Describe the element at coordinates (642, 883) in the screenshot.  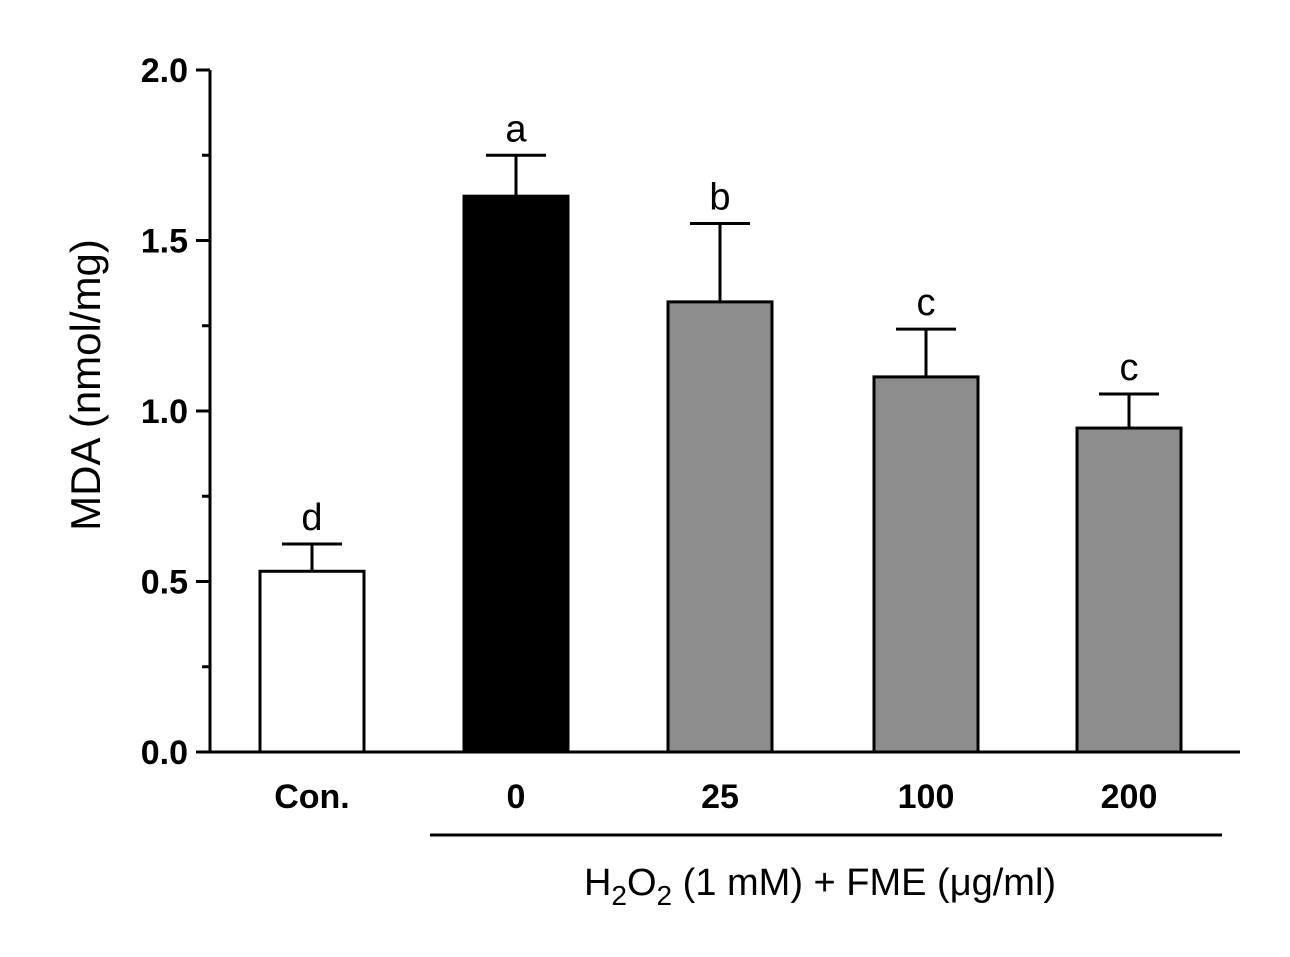
I see `group-label-mid: O` at that location.